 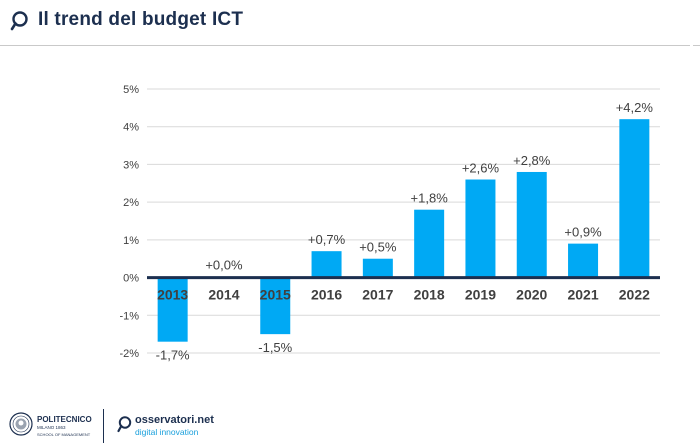 What do you see at coordinates (326, 295) in the screenshot?
I see `category-label: 2016` at bounding box center [326, 295].